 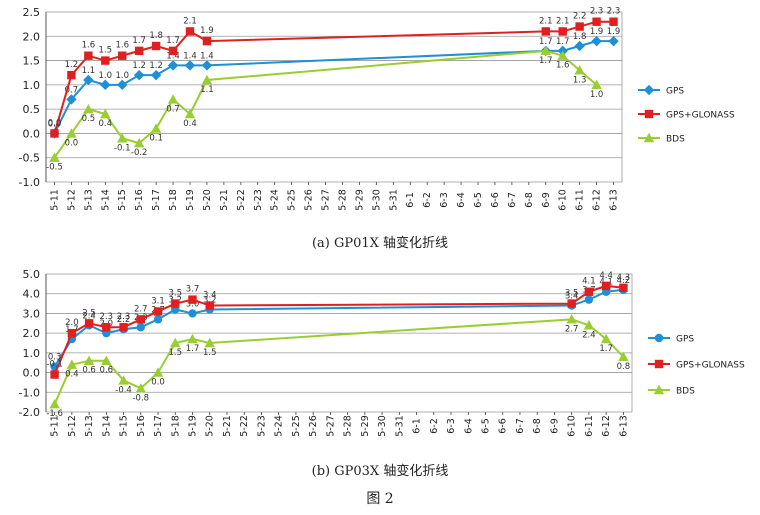 I want to click on y-tick-label: 2.0, so click(x=32, y=36).